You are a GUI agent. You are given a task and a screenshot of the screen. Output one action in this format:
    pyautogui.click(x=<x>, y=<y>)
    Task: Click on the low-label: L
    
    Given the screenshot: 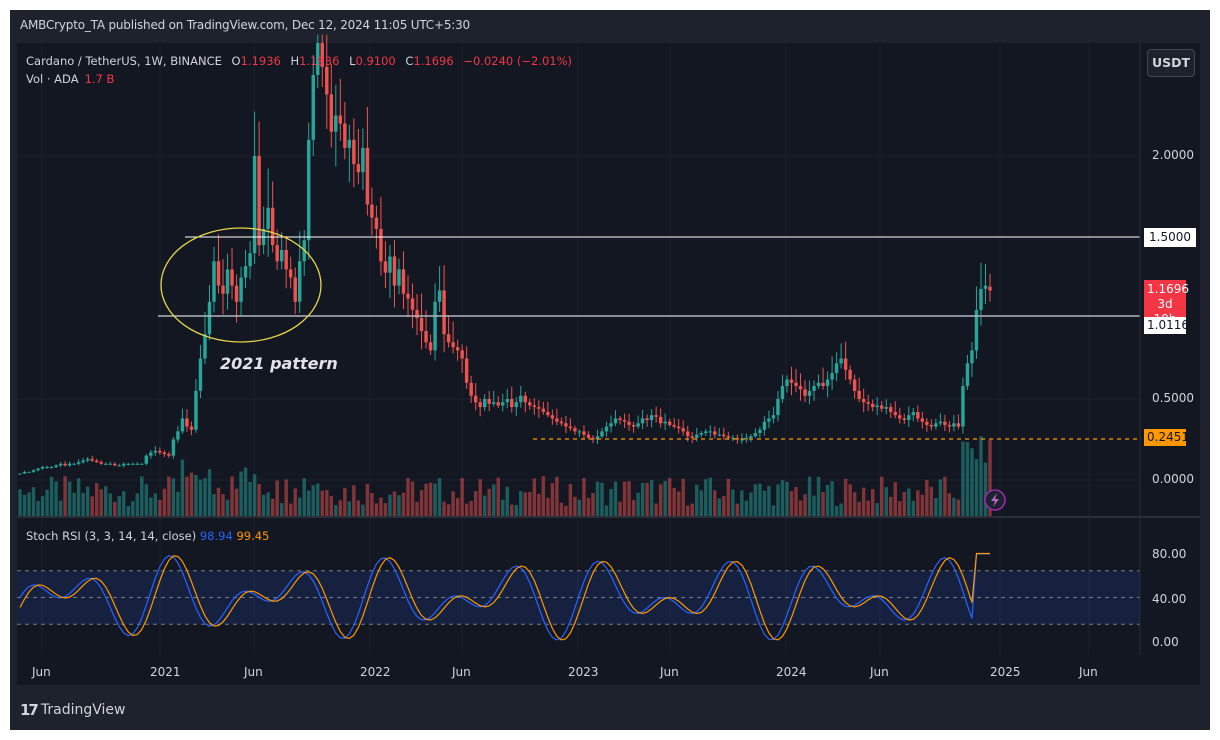 What is the action you would take?
    pyautogui.click(x=352, y=61)
    